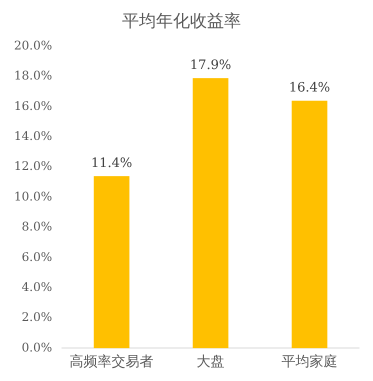 This screenshot has height=381, width=373. What do you see at coordinates (111, 164) in the screenshot?
I see `data-label: 11.4%` at bounding box center [111, 164].